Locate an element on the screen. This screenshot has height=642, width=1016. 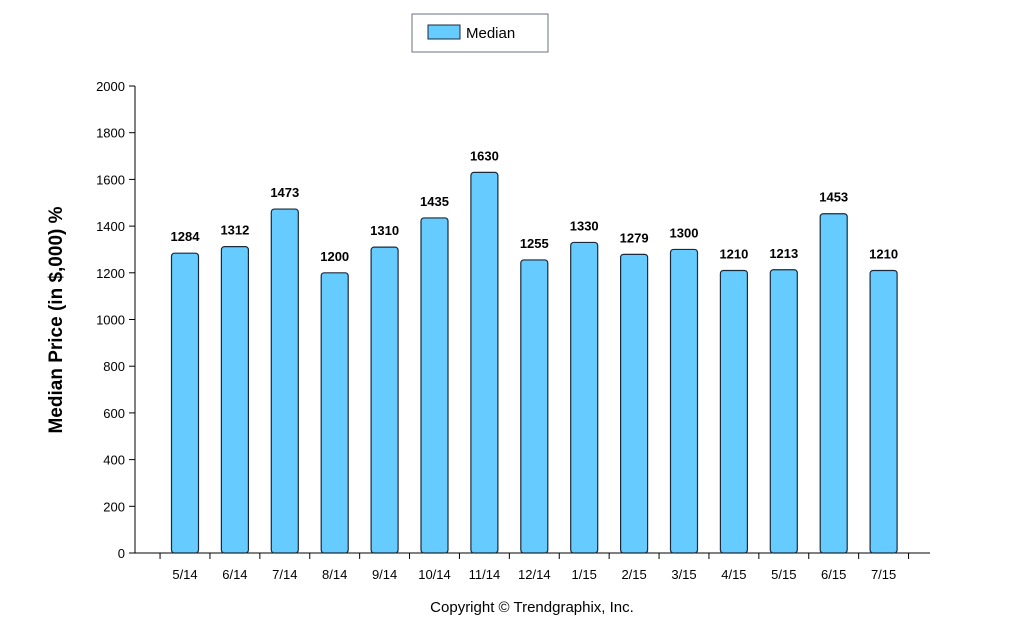
copyright-text: Copyright © Trendgraphix, Inc. is located at coordinates (532, 607).